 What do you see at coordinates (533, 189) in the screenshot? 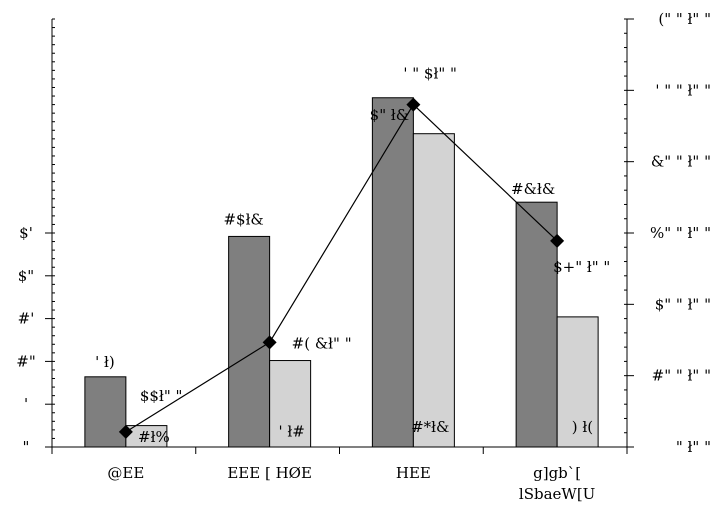
I see `bar-dark-label: #&ł&` at bounding box center [533, 189].